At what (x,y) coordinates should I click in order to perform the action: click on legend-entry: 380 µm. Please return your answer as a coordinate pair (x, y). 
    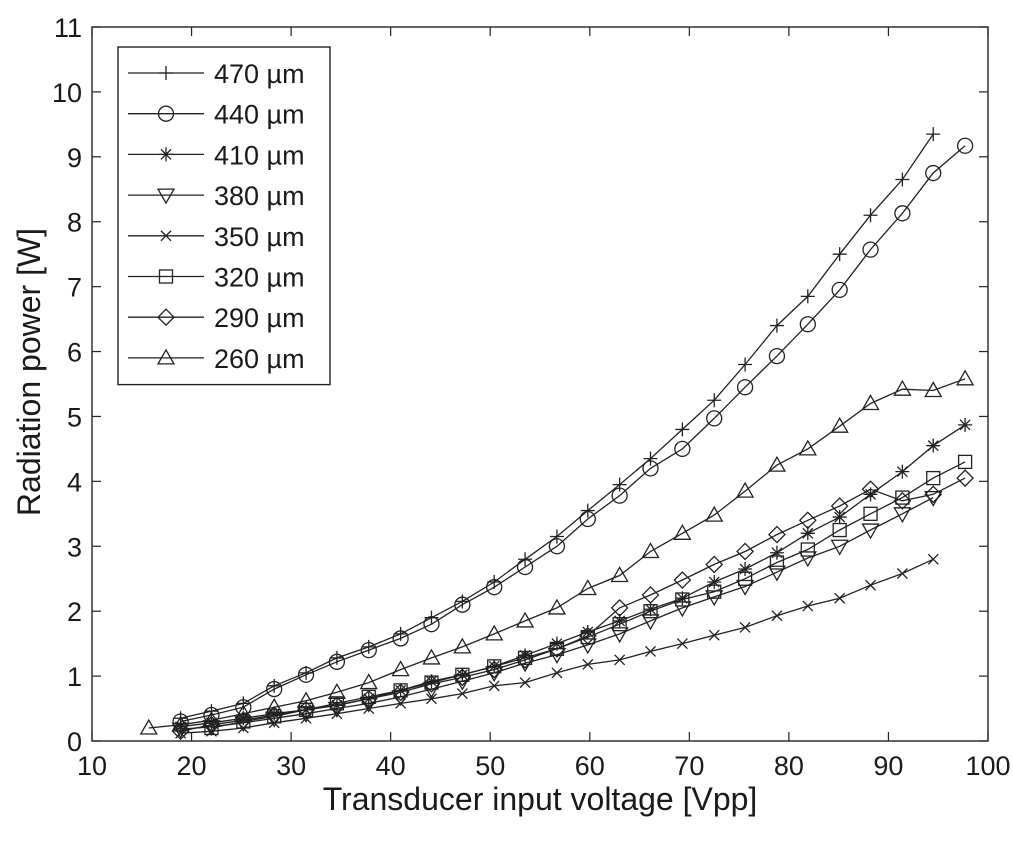
    Looking at the image, I should click on (216, 196).